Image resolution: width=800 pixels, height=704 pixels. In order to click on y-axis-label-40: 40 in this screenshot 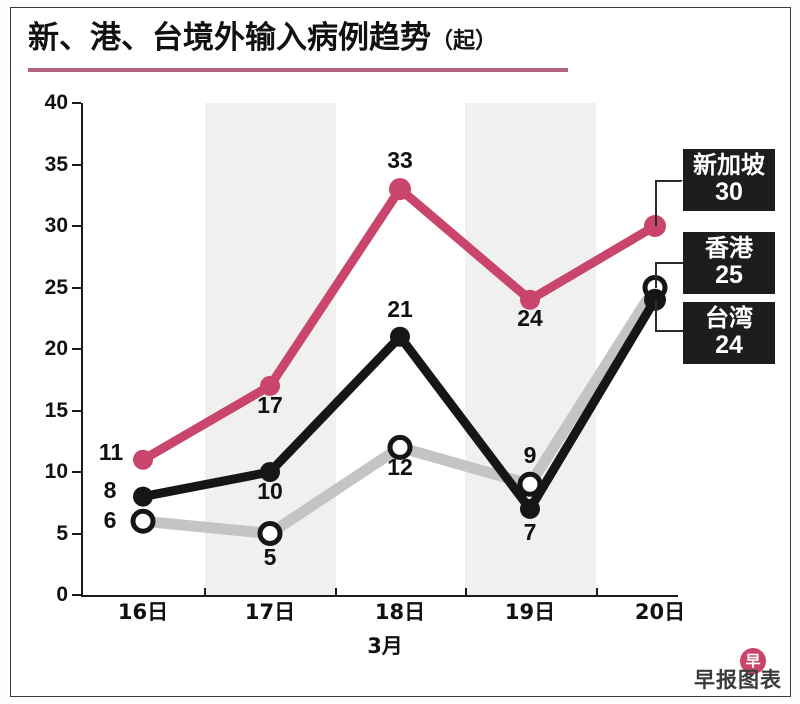, I will do `click(56, 102)`.